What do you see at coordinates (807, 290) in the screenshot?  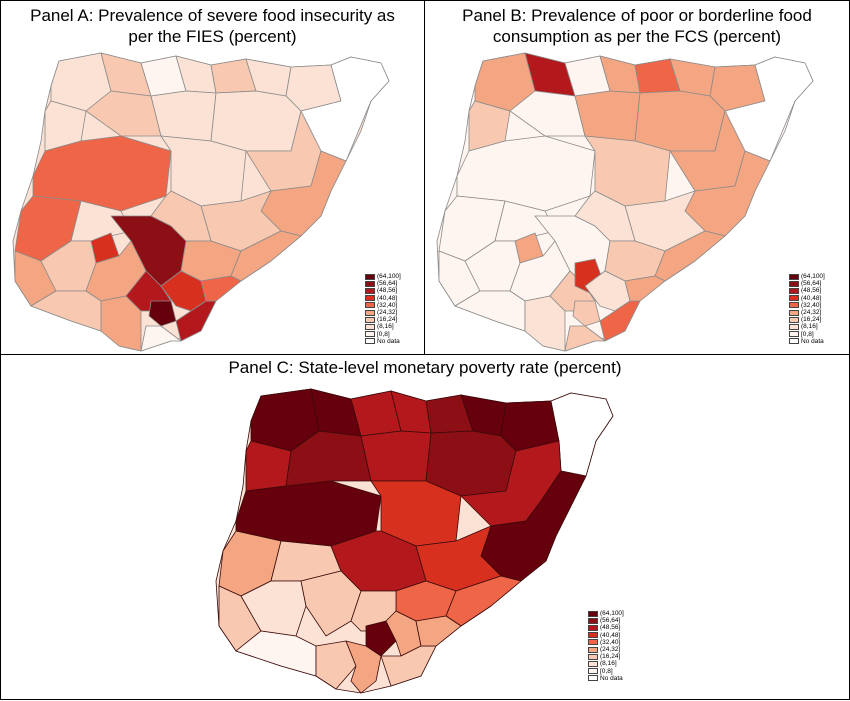 I see `legend-item: (48,56]` at bounding box center [807, 290].